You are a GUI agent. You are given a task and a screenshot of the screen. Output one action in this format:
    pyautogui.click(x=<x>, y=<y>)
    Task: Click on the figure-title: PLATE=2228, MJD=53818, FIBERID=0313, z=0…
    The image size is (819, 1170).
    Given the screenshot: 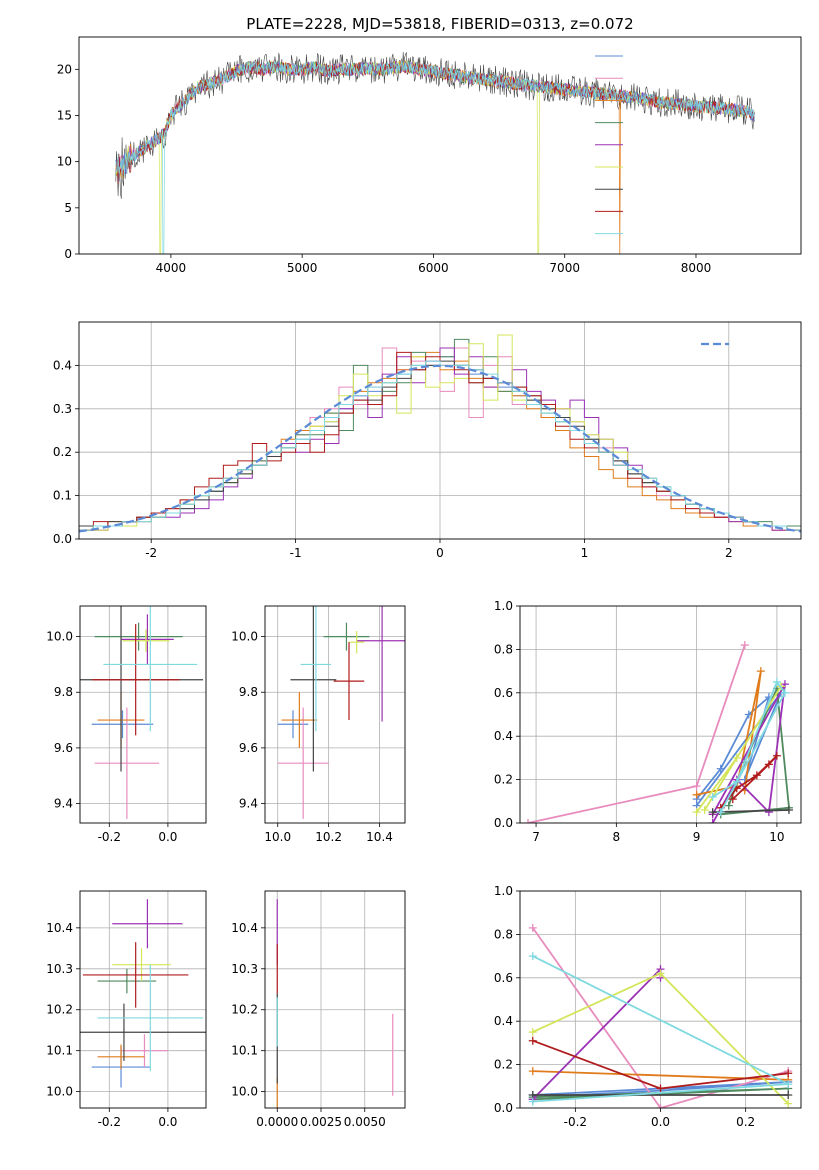 What is the action you would take?
    pyautogui.click(x=439, y=24)
    